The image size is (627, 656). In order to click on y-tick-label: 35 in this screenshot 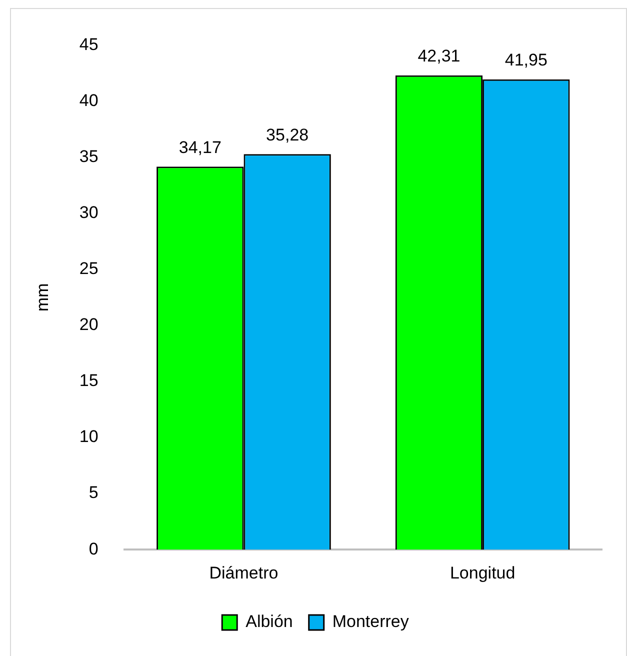, I will do `click(88, 156)`.